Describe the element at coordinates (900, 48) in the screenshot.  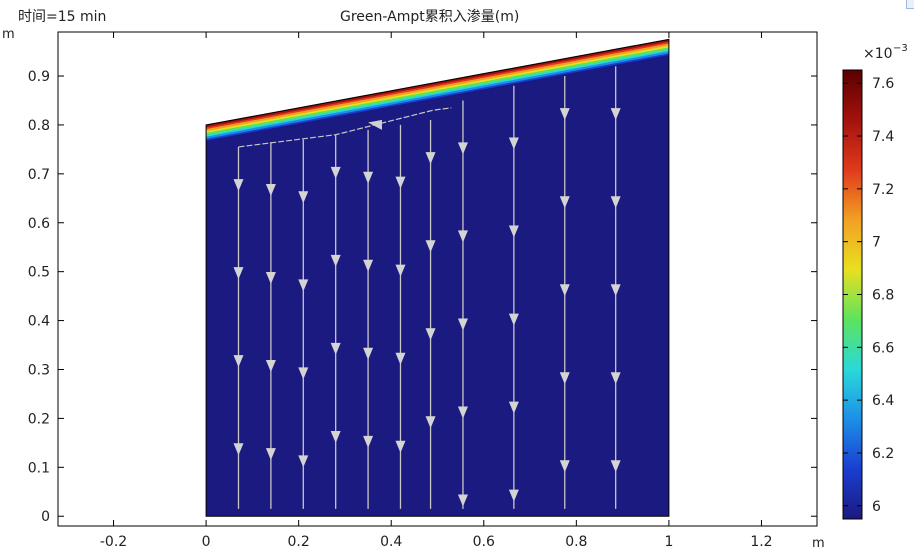
I see `colorbar-exponent: −3` at that location.